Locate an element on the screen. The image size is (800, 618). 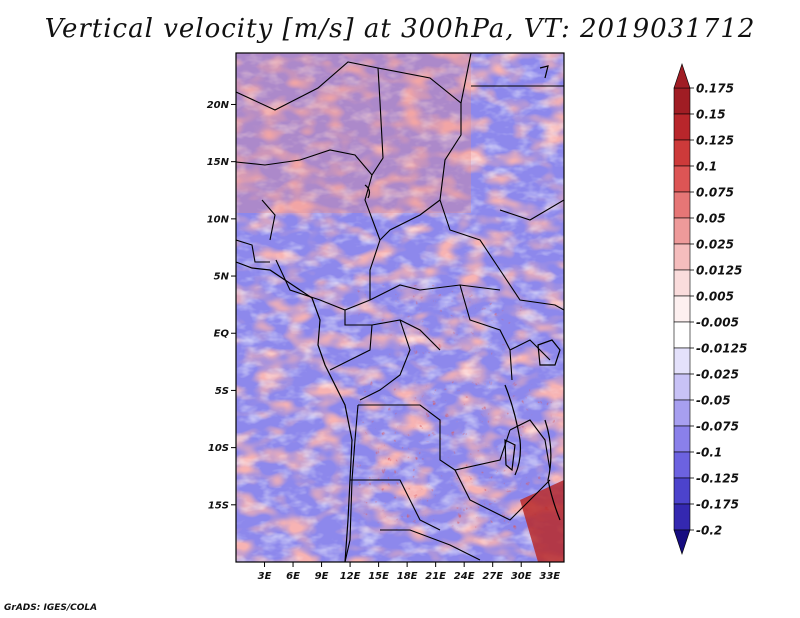
lat-tick-label: 10S is located at coordinates (218, 448).